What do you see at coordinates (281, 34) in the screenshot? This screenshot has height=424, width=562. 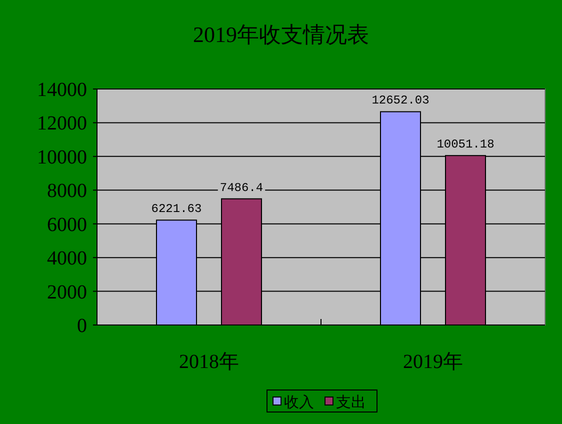 I see `chart-title: 2019年收支情况表` at bounding box center [281, 34].